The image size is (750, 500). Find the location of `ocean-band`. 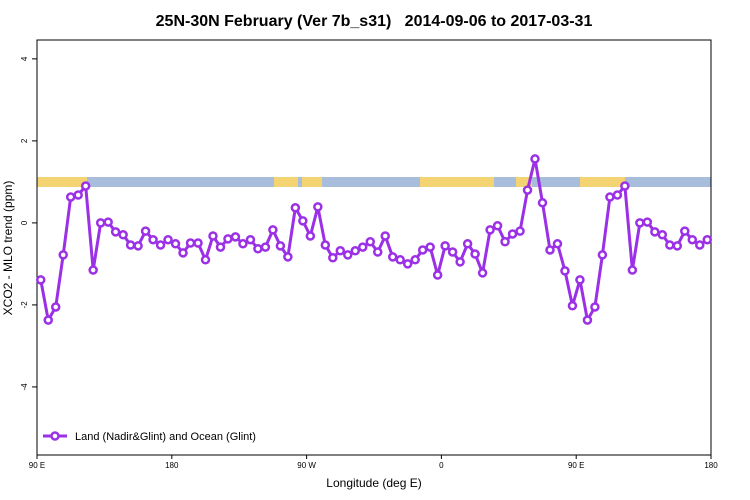

ocean-band is located at coordinates (374, 182).